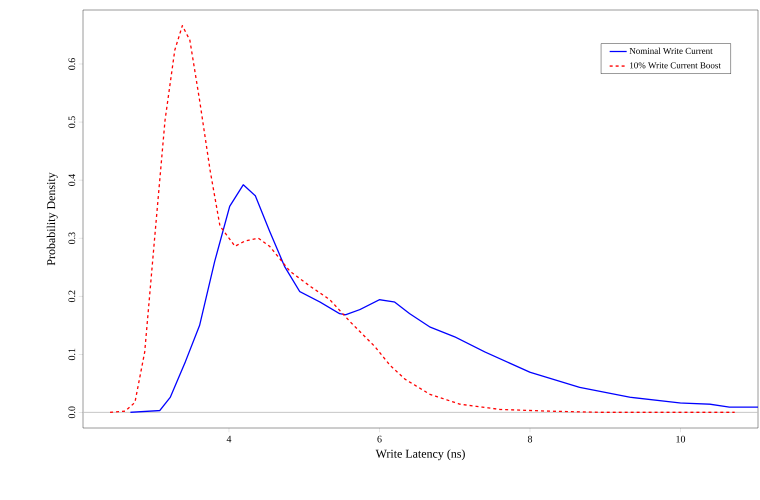 The height and width of the screenshot is (500, 760). I want to click on y-tick-label: 0.6, so click(72, 64).